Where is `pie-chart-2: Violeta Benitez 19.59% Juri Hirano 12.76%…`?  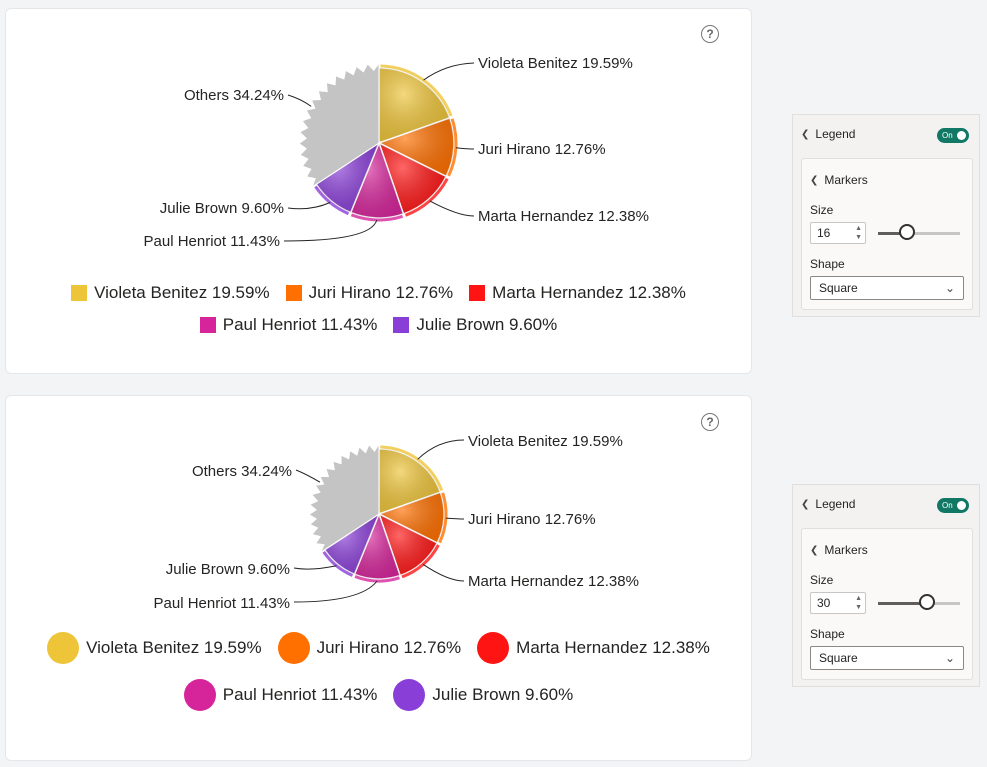 pie-chart-2: Violeta Benitez 19.59% Juri Hirano 12.76%… is located at coordinates (396, 522).